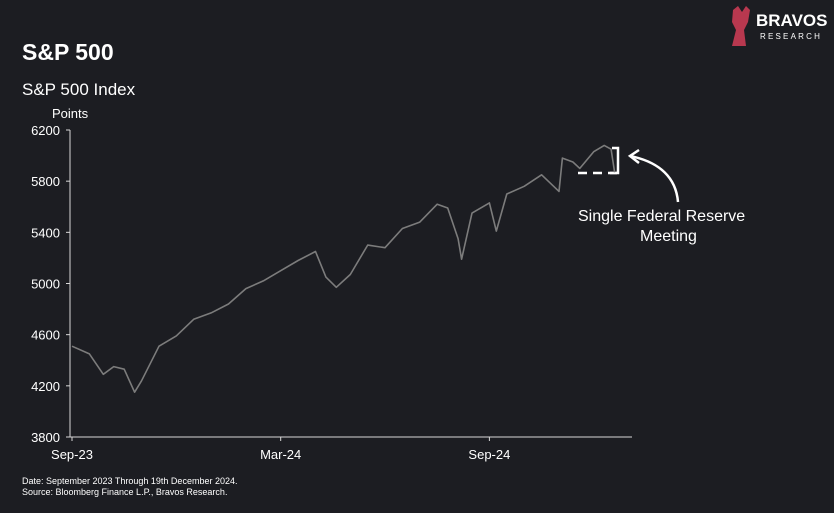 Image resolution: width=834 pixels, height=513 pixels. What do you see at coordinates (70, 113) in the screenshot?
I see `y-axis-label: Points` at bounding box center [70, 113].